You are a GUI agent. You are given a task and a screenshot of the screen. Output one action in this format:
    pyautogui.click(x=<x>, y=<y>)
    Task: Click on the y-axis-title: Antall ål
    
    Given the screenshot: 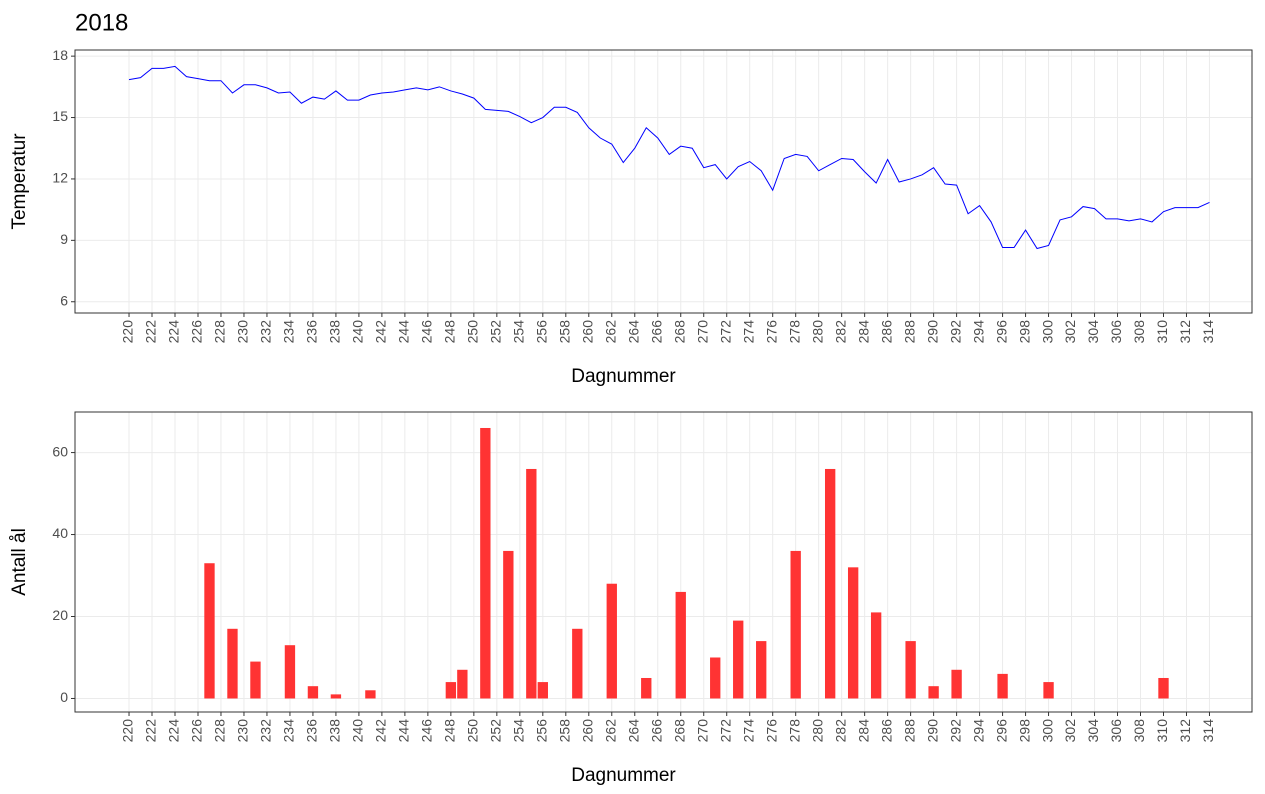 What is the action you would take?
    pyautogui.click(x=19, y=562)
    